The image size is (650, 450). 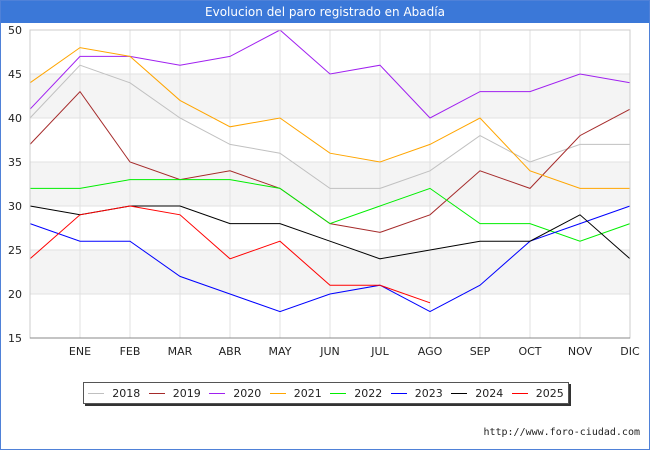 I want to click on legend-item-2021: 2021, so click(x=295, y=393).